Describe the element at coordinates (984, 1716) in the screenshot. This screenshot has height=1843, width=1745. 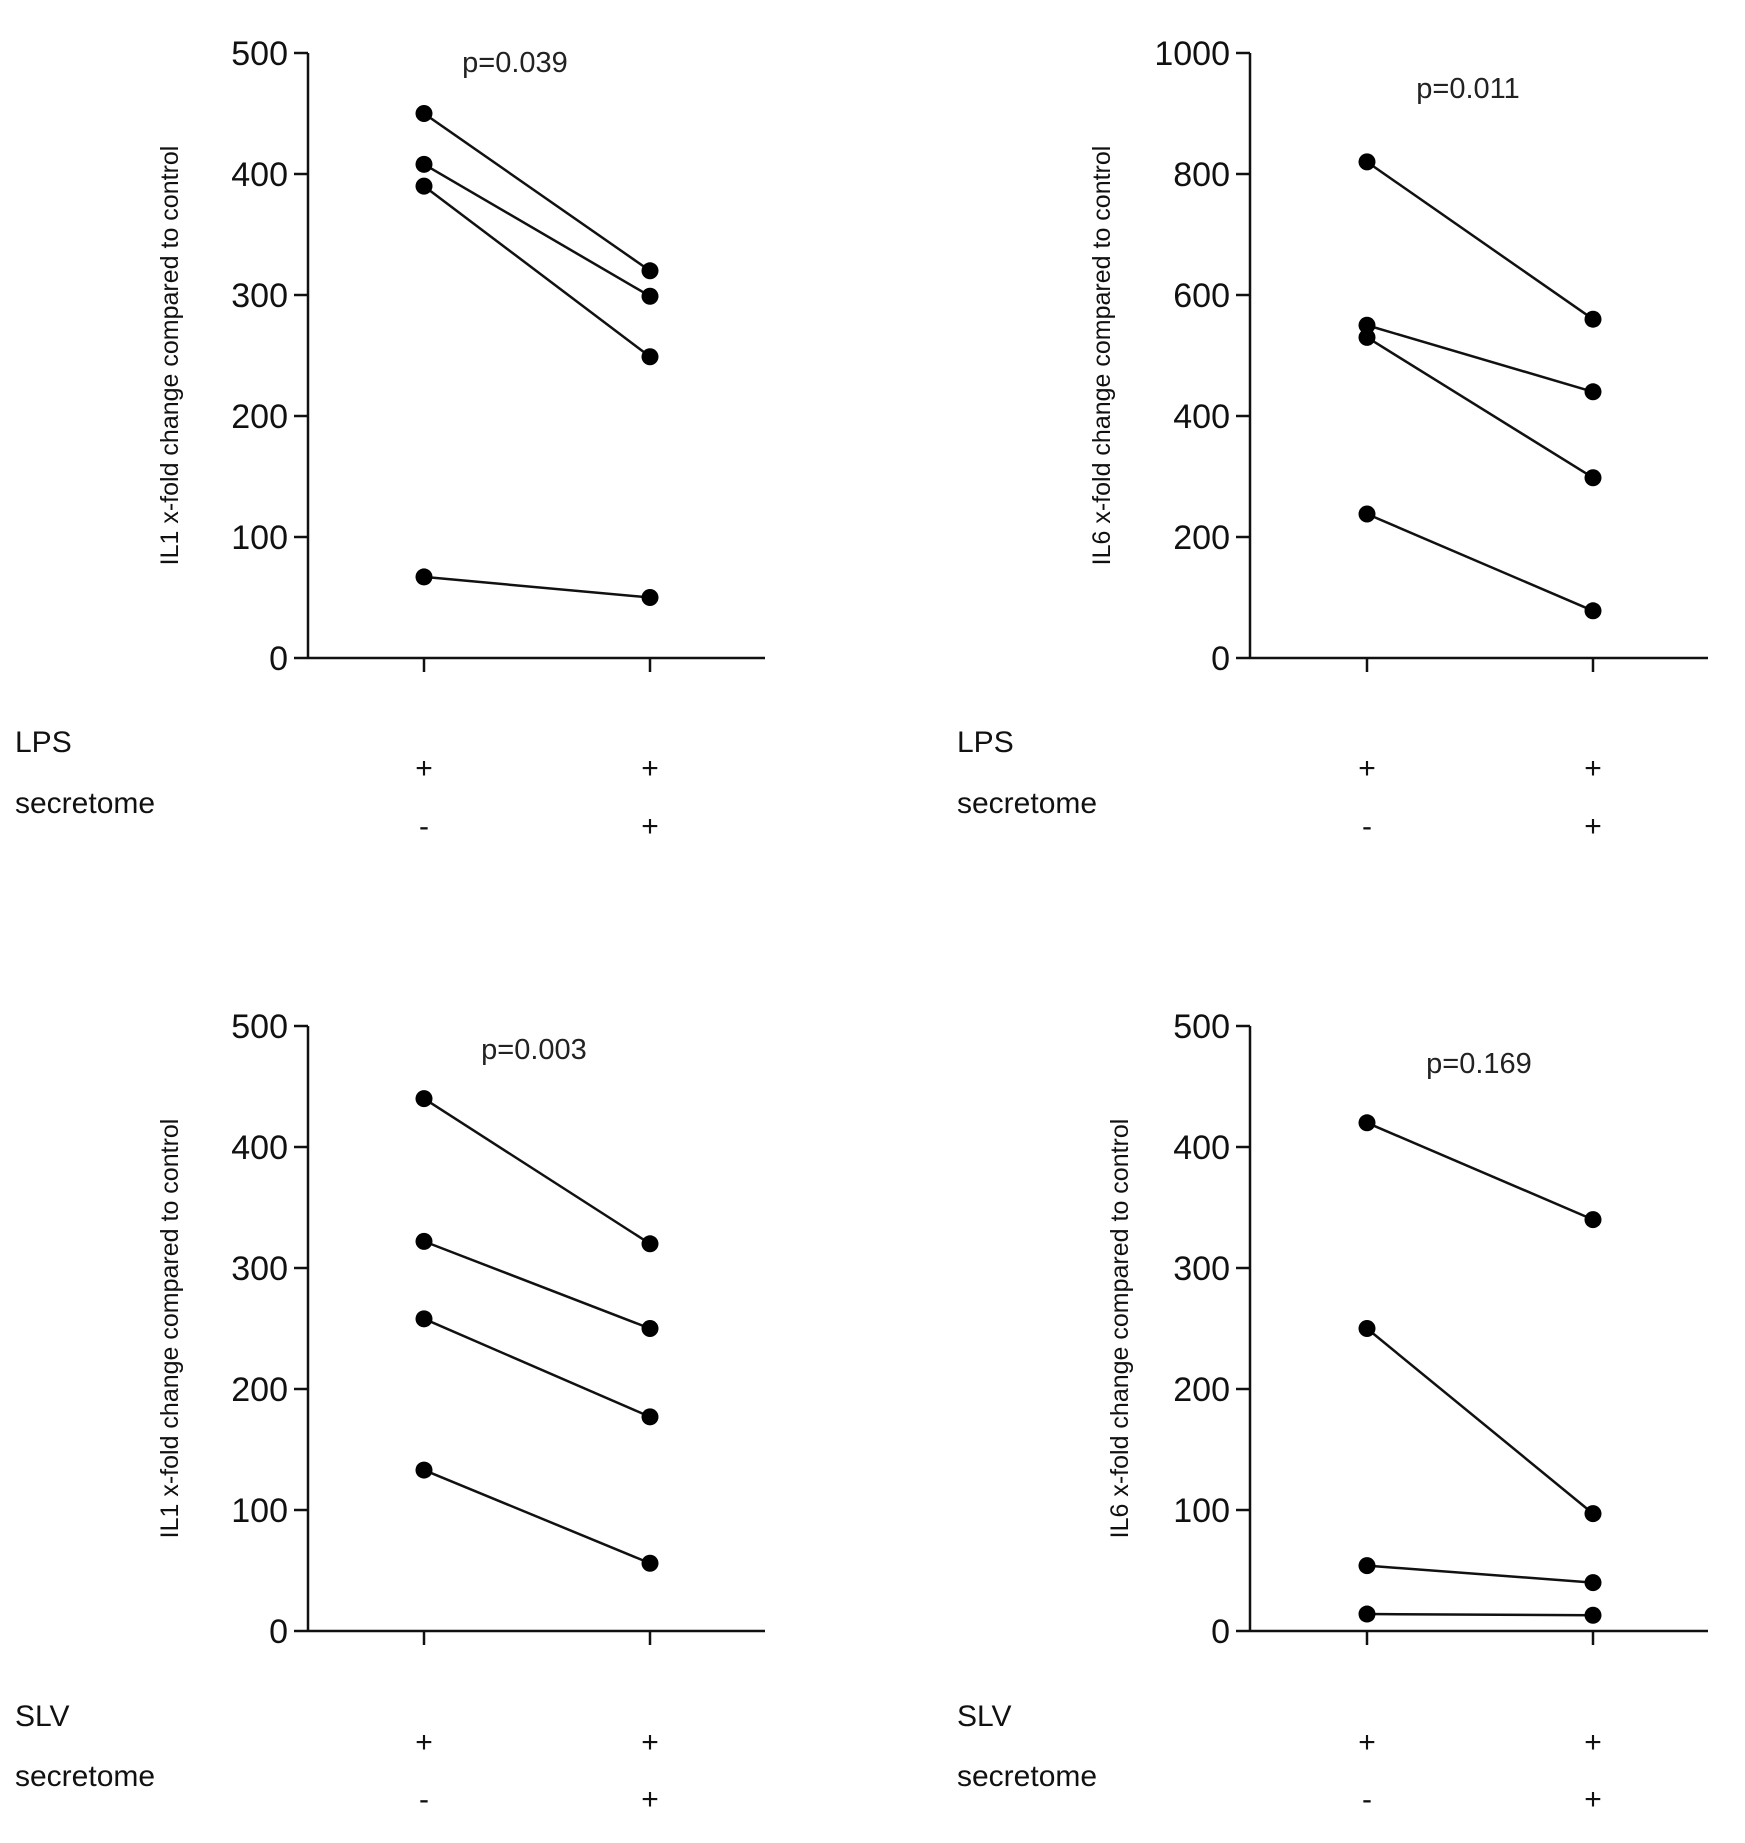
I see `condition-label: SLV` at that location.